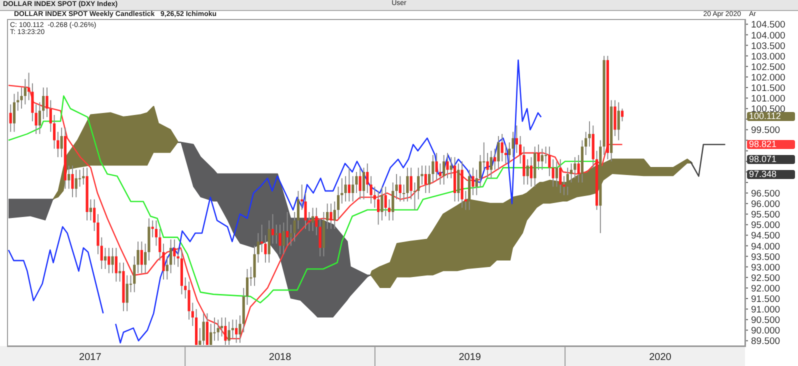  What do you see at coordinates (765, 288) in the screenshot?
I see `y-tick-label: 92.000` at bounding box center [765, 288].